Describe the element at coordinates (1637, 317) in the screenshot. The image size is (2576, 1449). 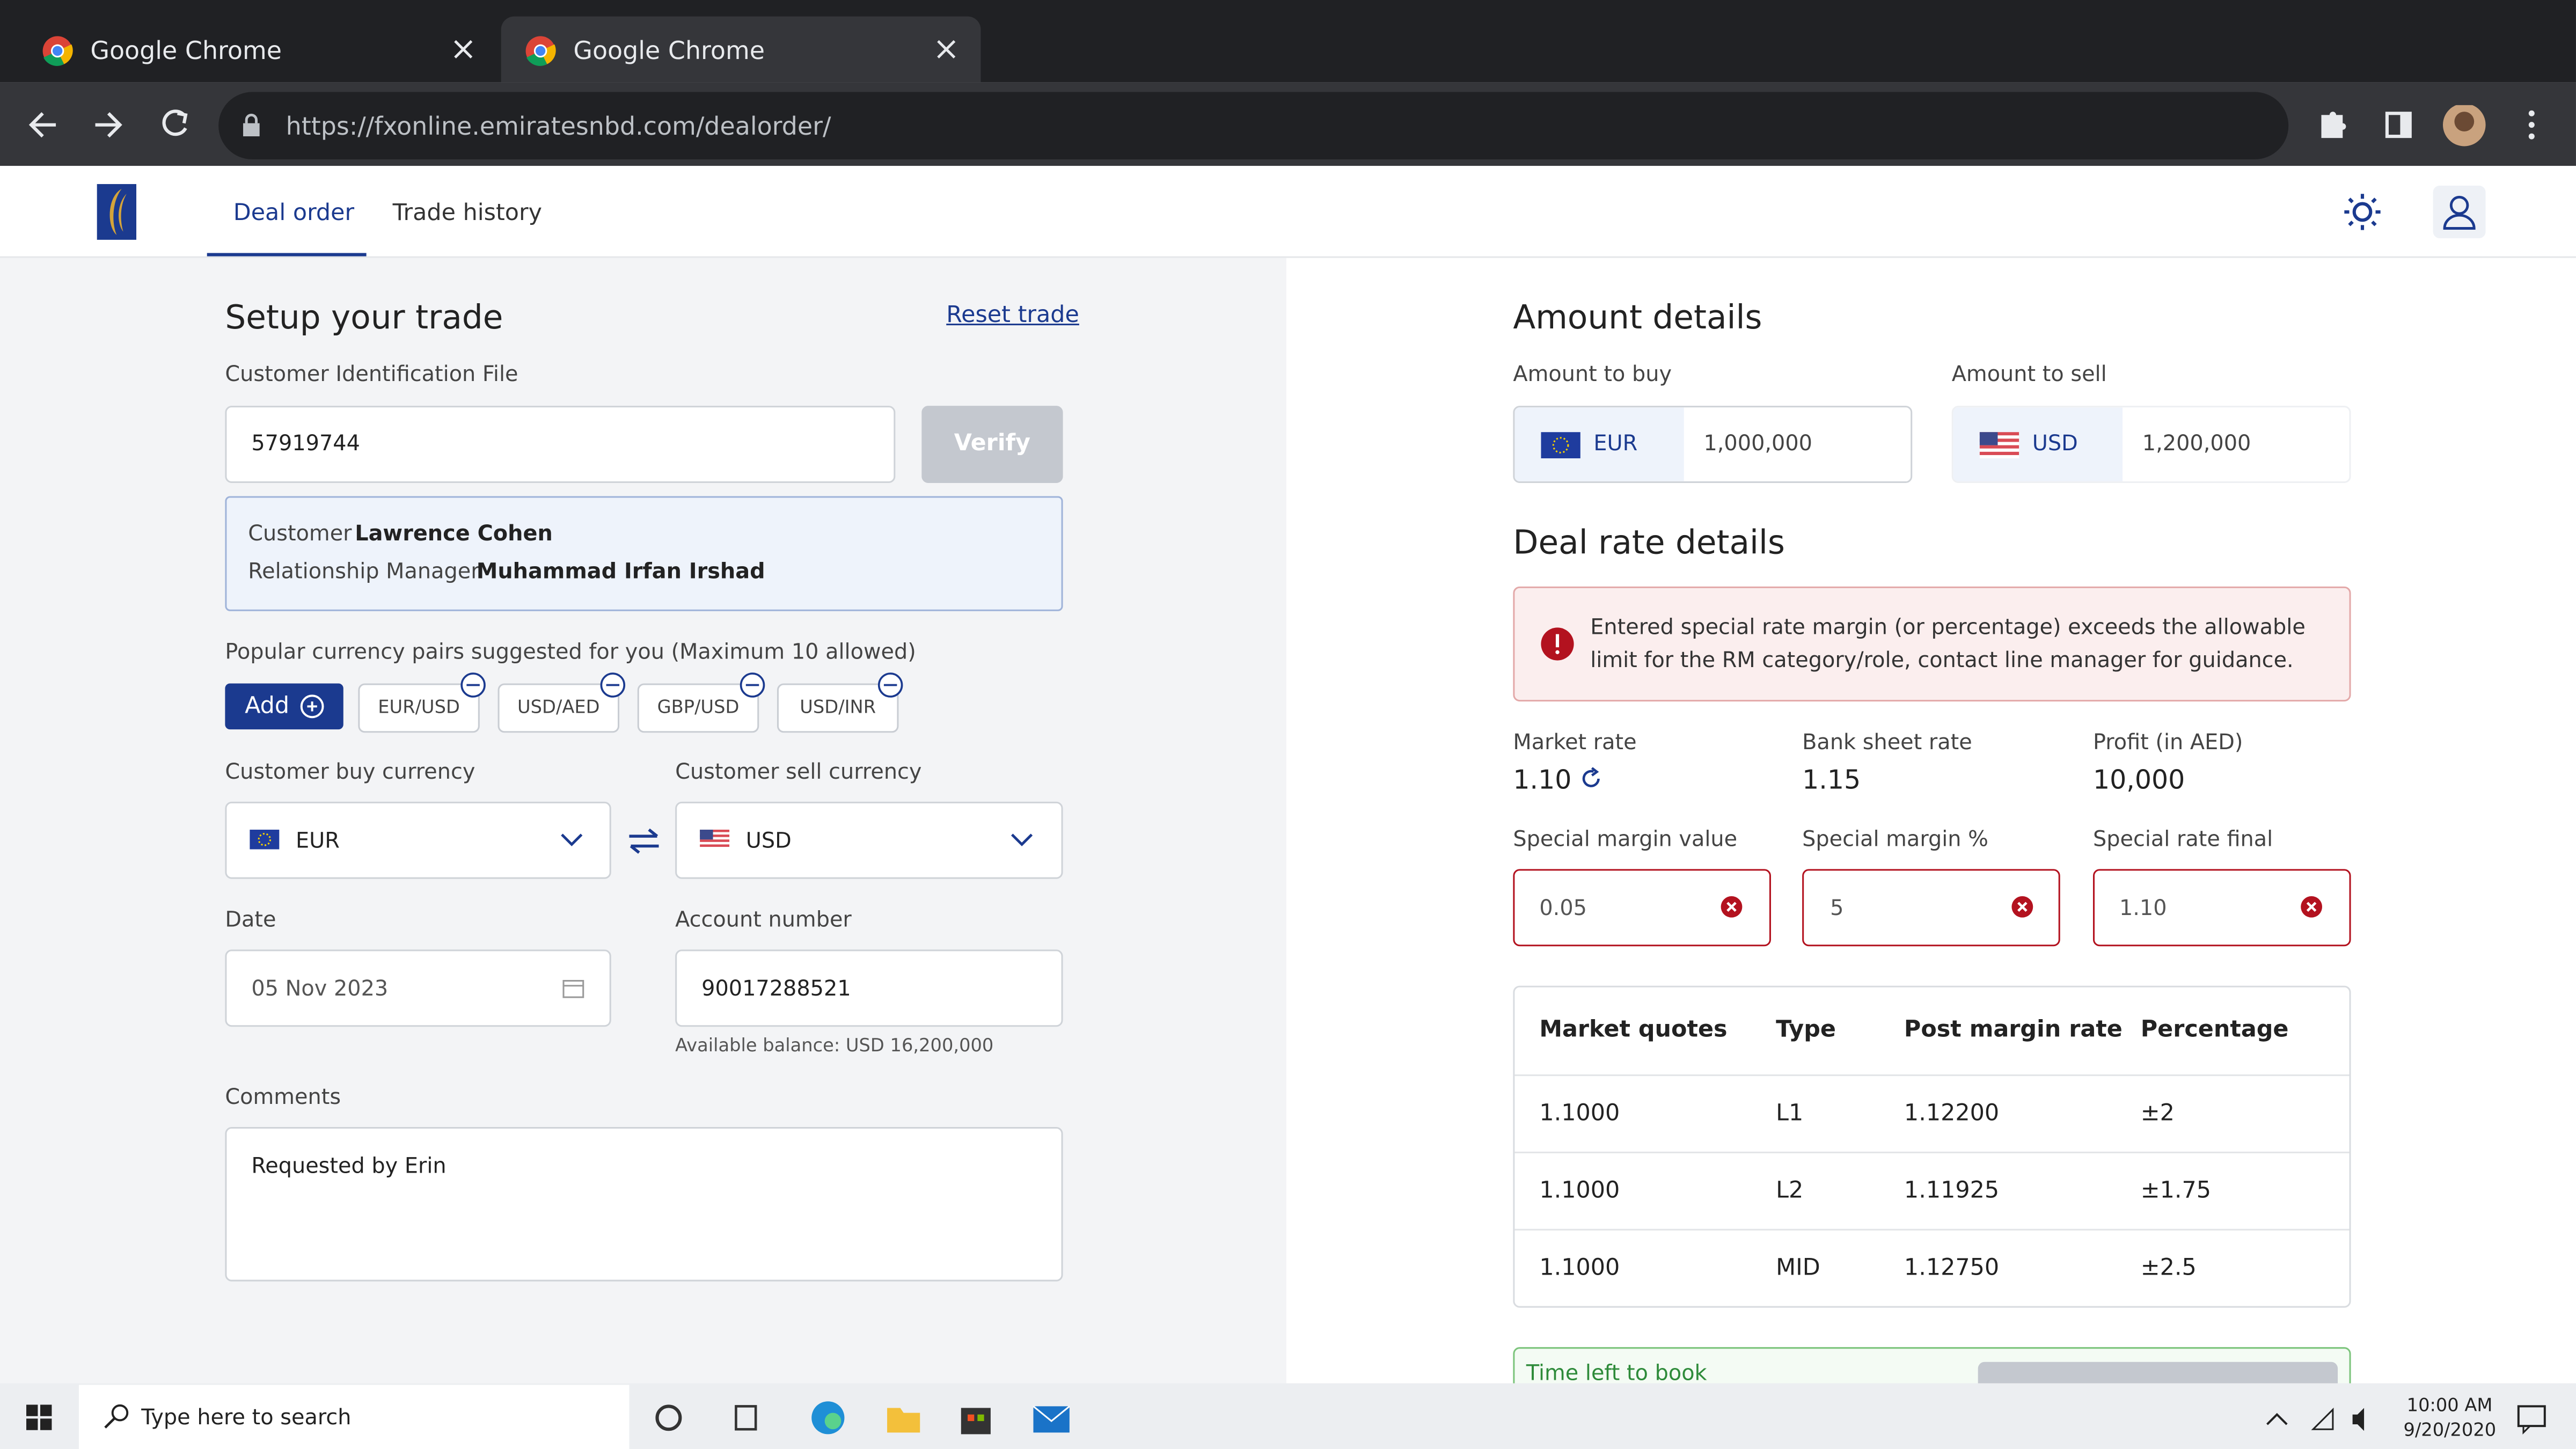
I see `section-title: Amount details` at that location.